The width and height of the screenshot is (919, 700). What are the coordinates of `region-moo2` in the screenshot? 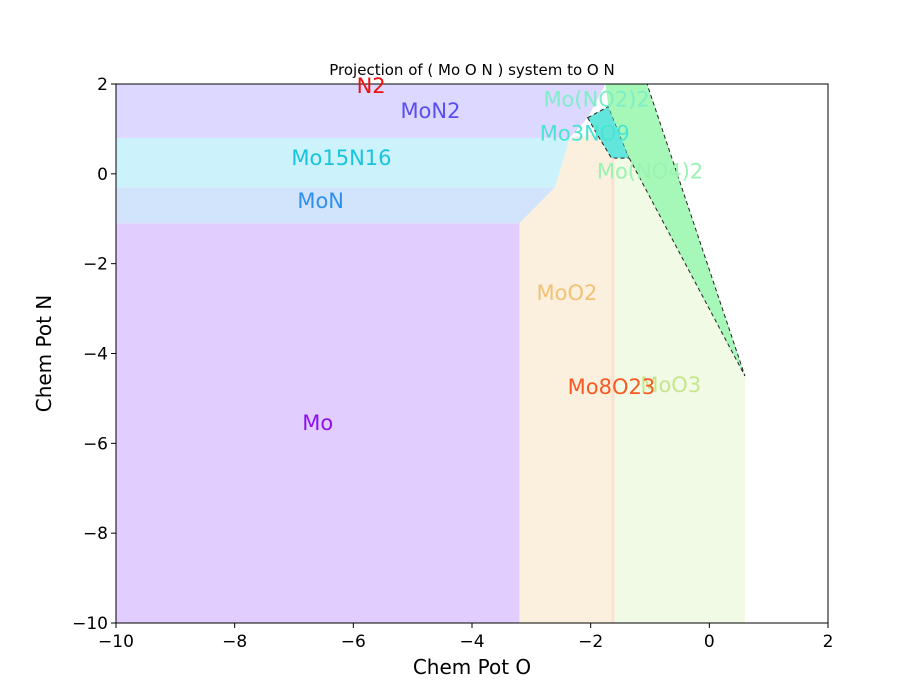 It's located at (565, 378).